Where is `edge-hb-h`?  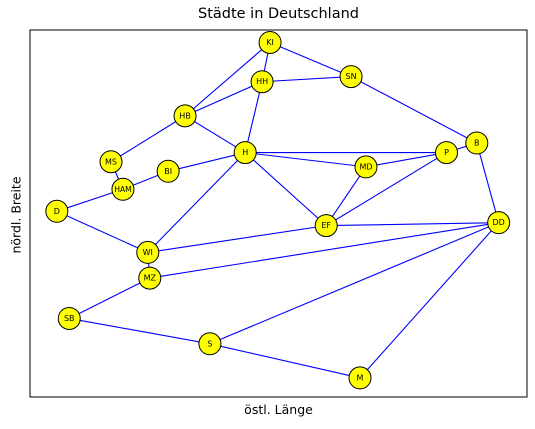 edge-hb-h is located at coordinates (215, 134).